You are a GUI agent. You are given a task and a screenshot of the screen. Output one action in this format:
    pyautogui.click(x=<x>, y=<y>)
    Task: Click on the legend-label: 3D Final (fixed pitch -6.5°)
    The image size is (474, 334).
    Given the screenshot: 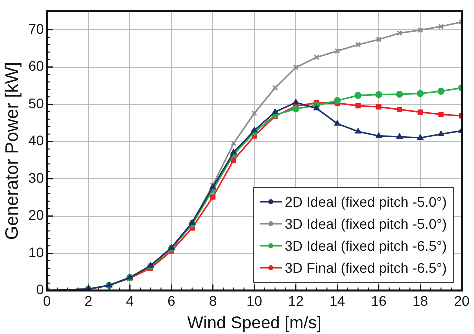 What is the action you would take?
    pyautogui.click(x=365, y=268)
    